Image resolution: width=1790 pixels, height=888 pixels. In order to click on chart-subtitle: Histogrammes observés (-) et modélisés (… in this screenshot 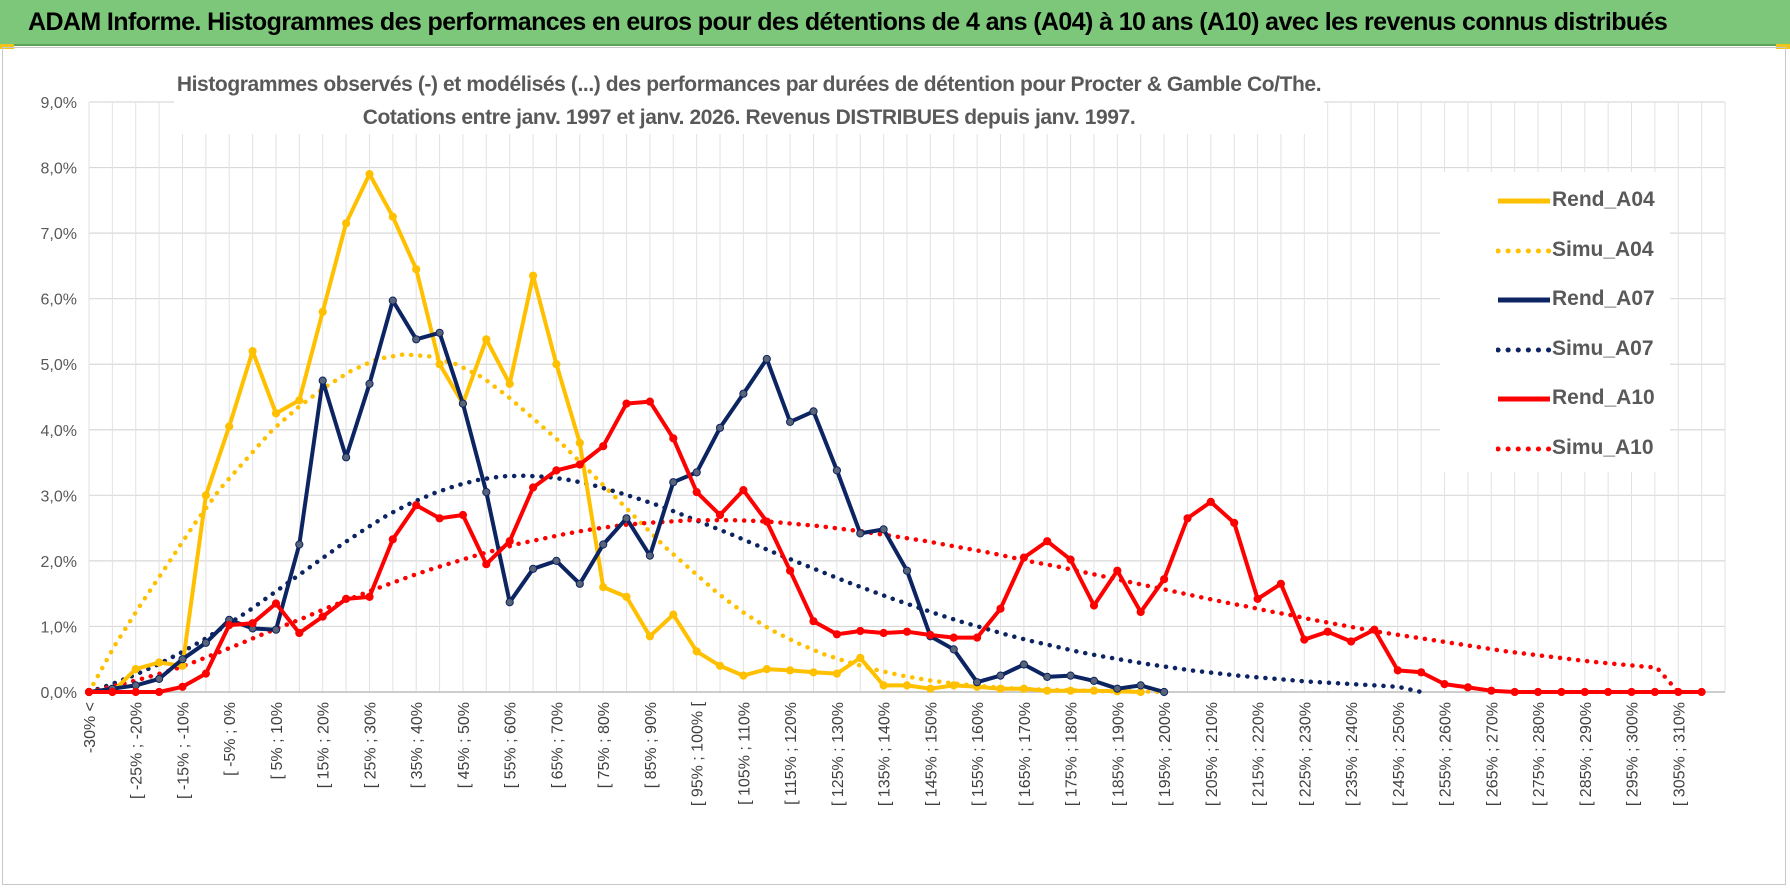, I will do `click(749, 101)`.